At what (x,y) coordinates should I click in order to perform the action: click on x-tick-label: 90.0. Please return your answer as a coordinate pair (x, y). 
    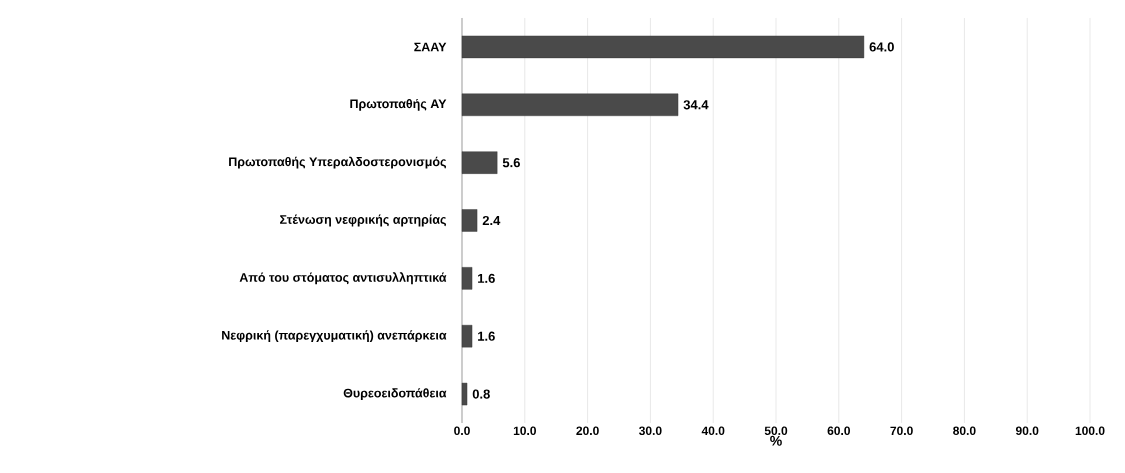
    Looking at the image, I should click on (1027, 431).